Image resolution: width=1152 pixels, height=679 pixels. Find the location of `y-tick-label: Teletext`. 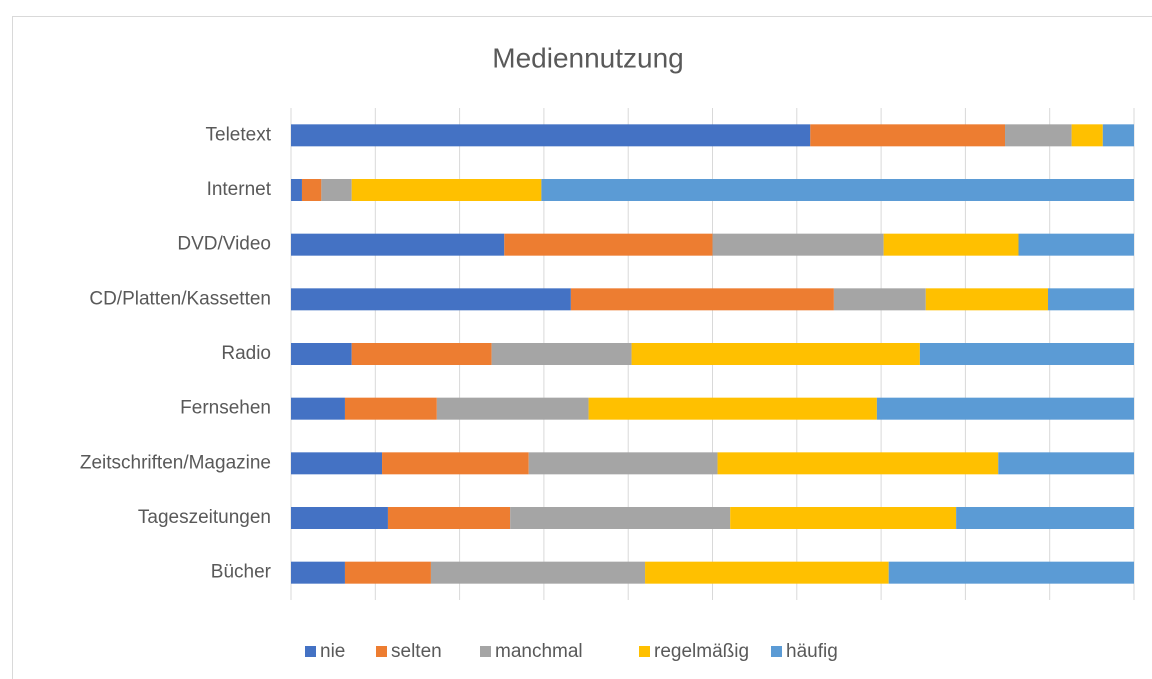

y-tick-label: Teletext is located at coordinates (239, 134).